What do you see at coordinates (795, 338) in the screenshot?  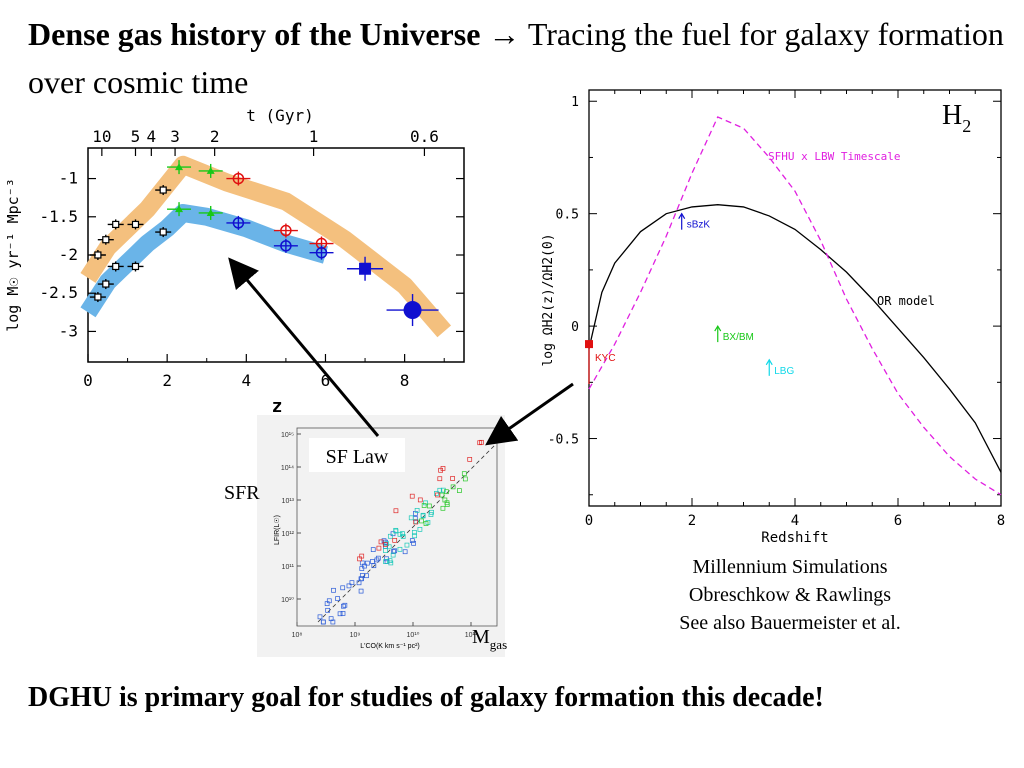 I see `or-model-line` at bounding box center [795, 338].